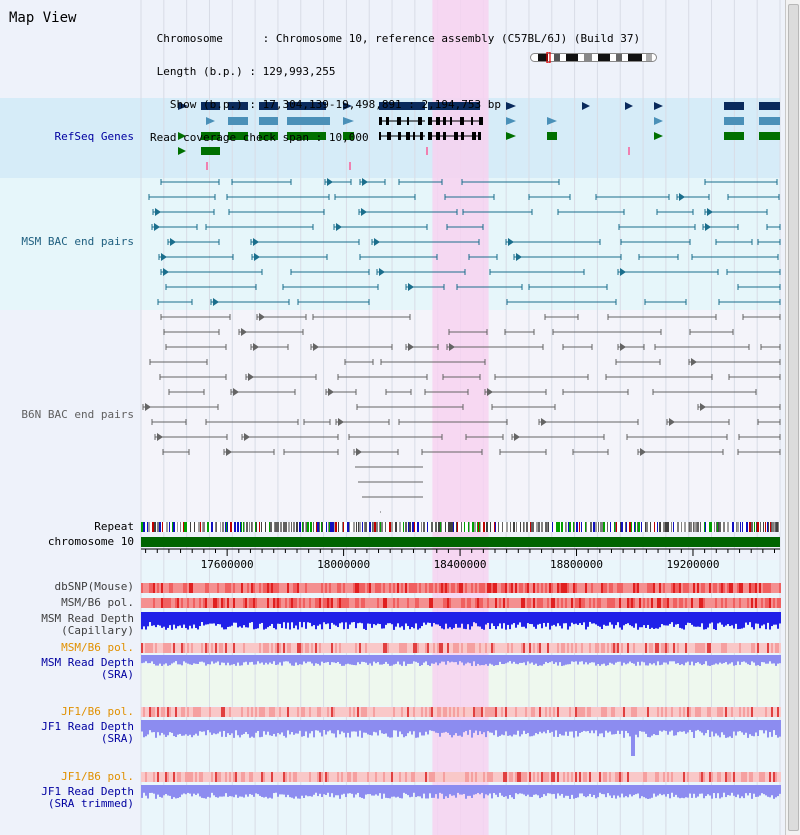  I want to click on vertical-scrollbar, so click(792, 417).